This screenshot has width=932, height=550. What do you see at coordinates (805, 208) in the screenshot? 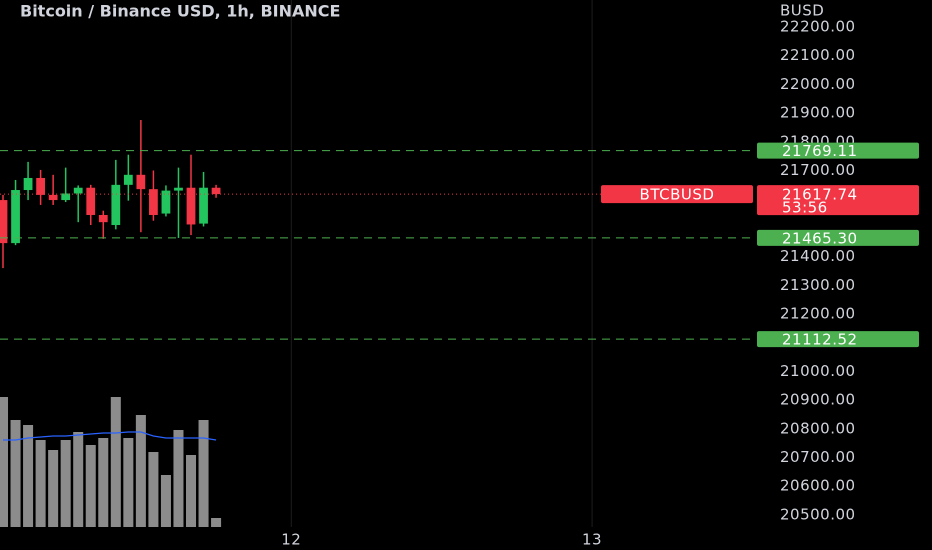
I see `countdown-label: 53:56` at bounding box center [805, 208].